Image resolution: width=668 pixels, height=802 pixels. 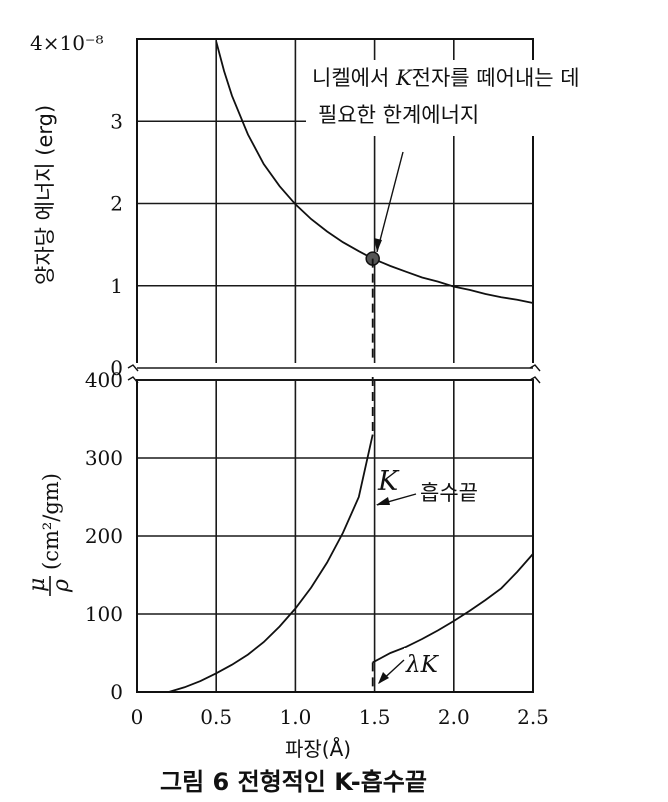 I want to click on edge-arrowhead, so click(x=383, y=501).